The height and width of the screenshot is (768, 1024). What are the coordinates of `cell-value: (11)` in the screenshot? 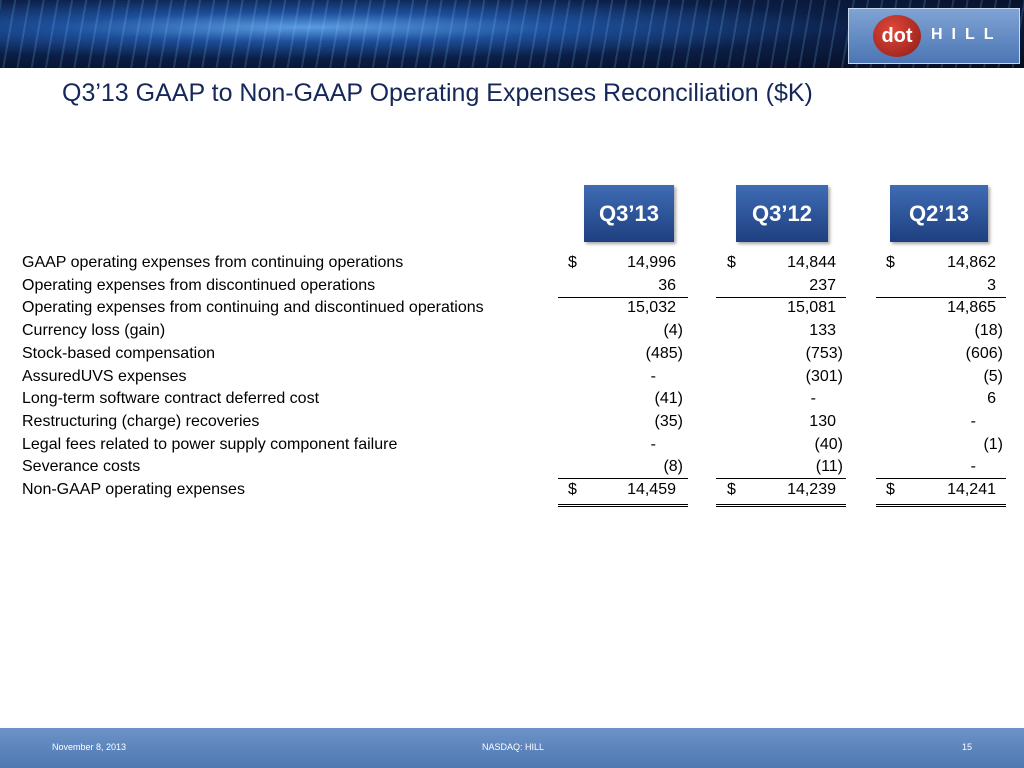 It's located at (829, 467).